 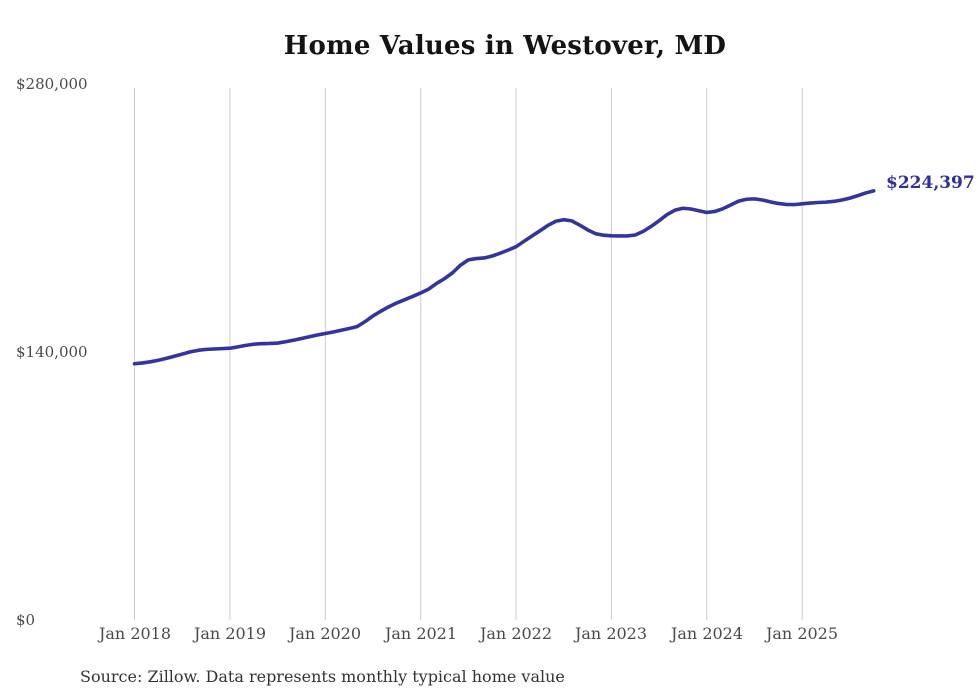 I want to click on chart-title: Home Values in Westover, MD, so click(x=505, y=46).